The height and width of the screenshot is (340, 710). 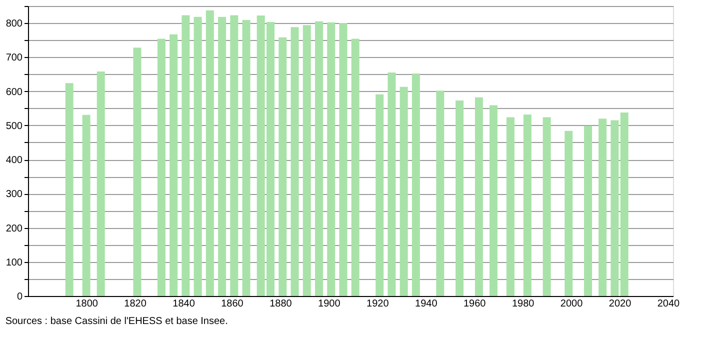 I want to click on y-tick-label: 0, so click(x=19, y=297).